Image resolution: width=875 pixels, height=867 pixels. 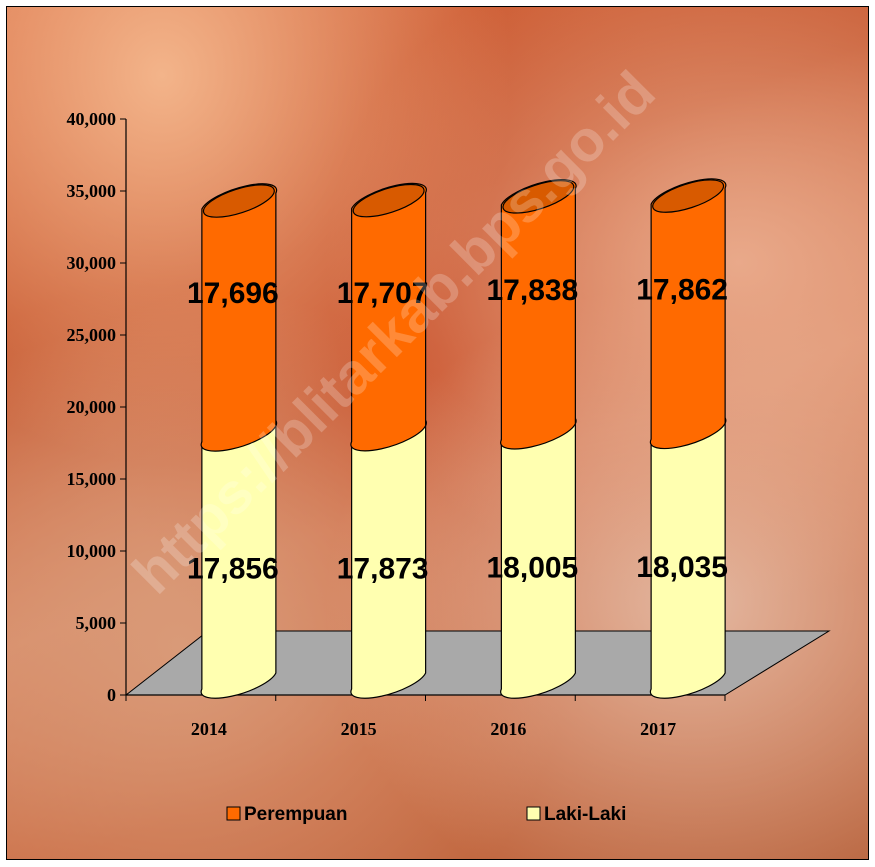 What do you see at coordinates (209, 729) in the screenshot?
I see `x-tick-label: 2014` at bounding box center [209, 729].